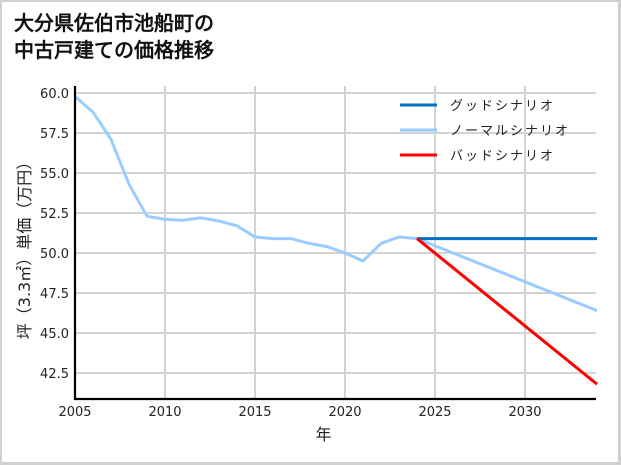 The width and height of the screenshot is (621, 465). What do you see at coordinates (114, 50) in the screenshot?
I see `title-line-2: 中古戸建ての価格推移` at bounding box center [114, 50].